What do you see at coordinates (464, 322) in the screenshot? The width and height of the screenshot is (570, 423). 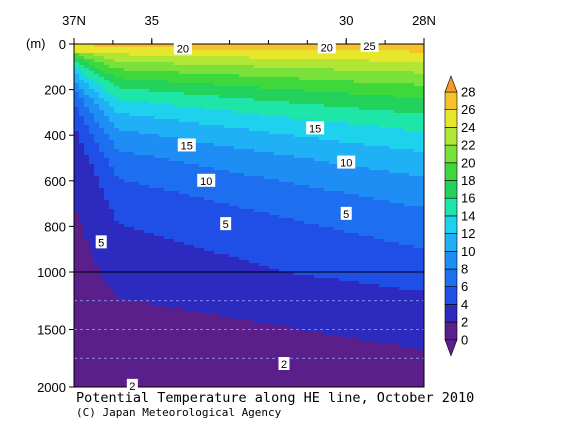 I see `colorbar-tick-label: 2` at bounding box center [464, 322].